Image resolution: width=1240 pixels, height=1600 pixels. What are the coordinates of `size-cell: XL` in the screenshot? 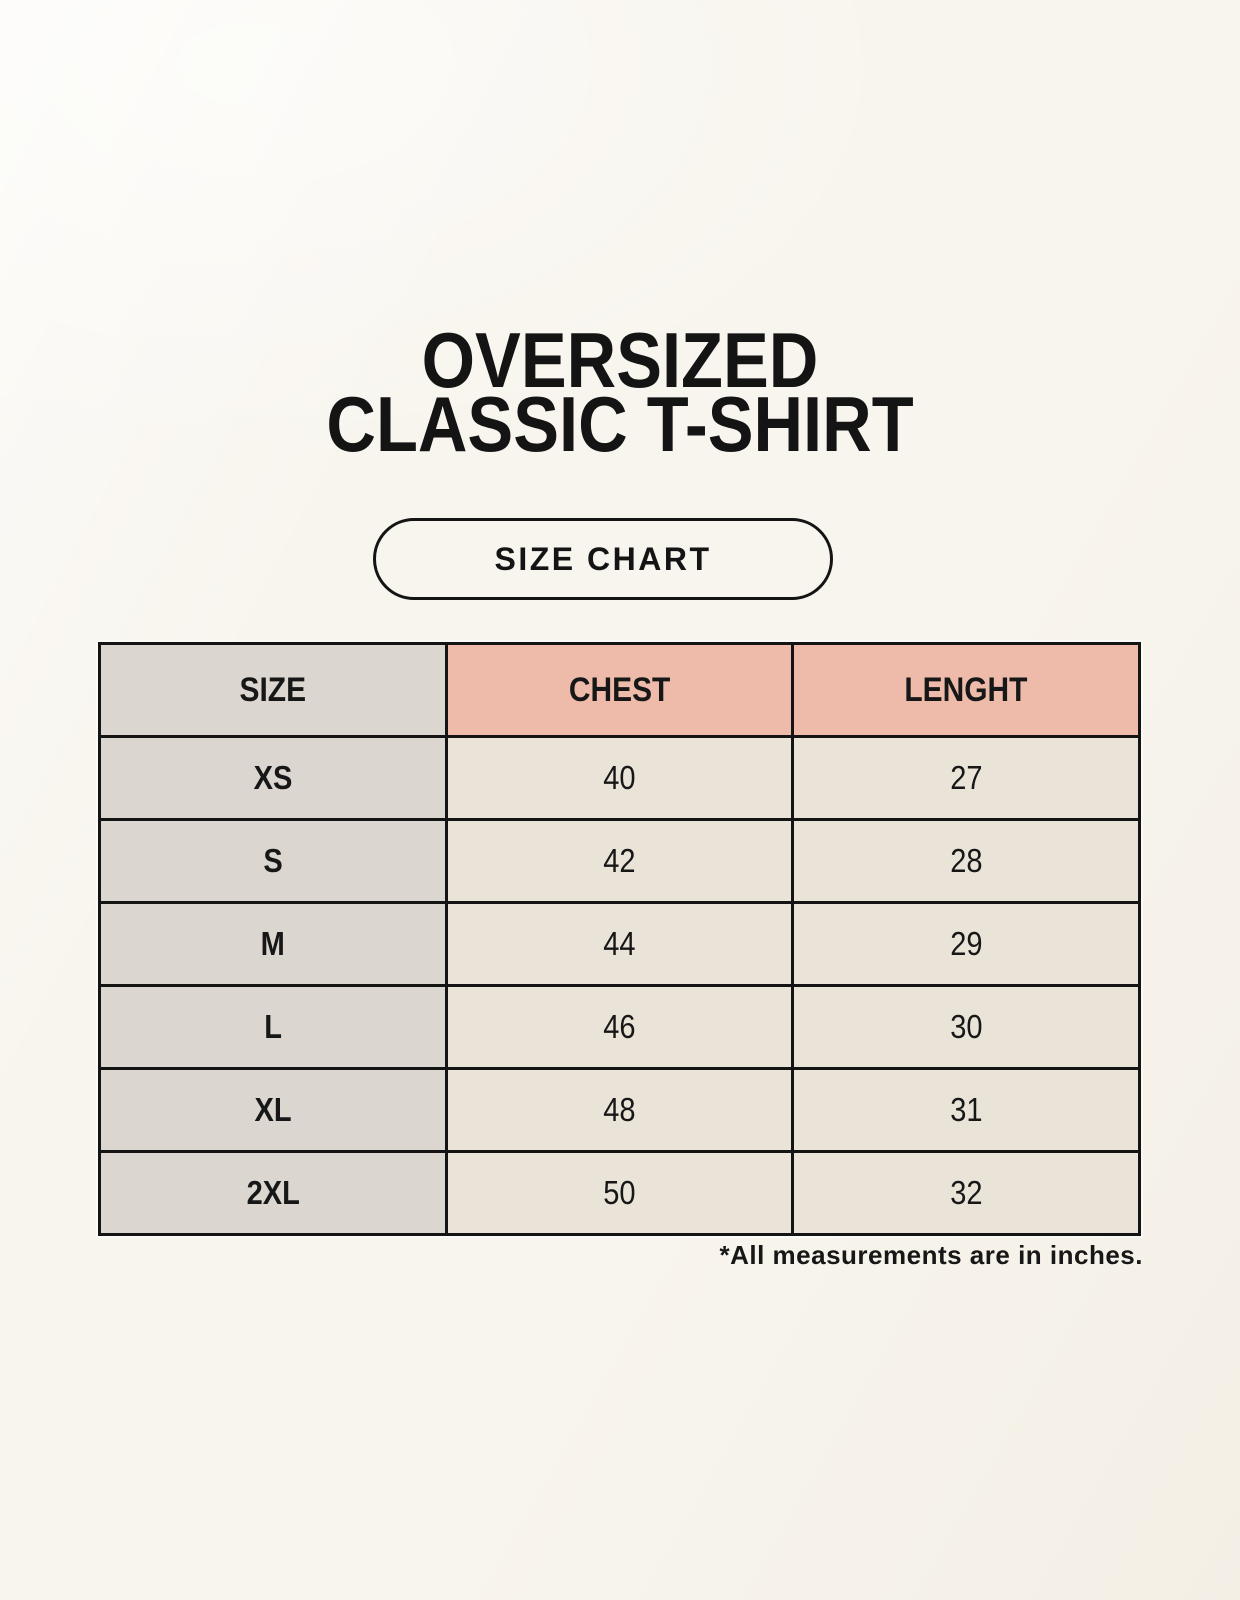 It's located at (273, 1110).